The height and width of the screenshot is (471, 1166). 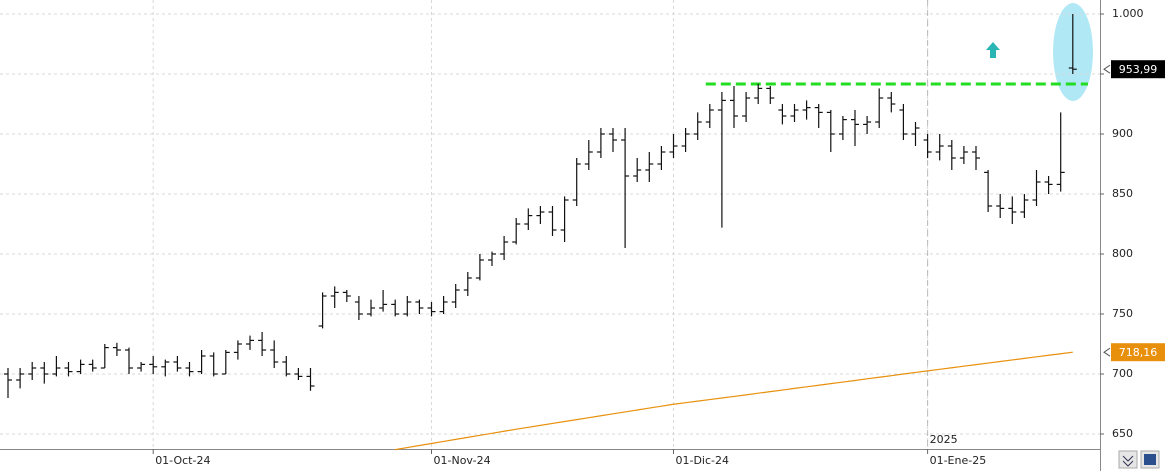 I want to click on zoom-icon, so click(x=1128, y=461).